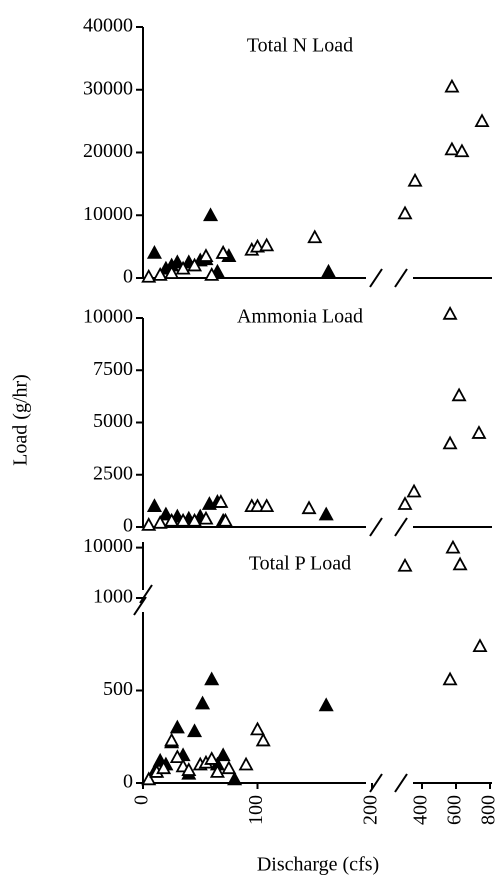  Describe the element at coordinates (108, 26) in the screenshot. I see `y-tick-label: 40000` at that location.